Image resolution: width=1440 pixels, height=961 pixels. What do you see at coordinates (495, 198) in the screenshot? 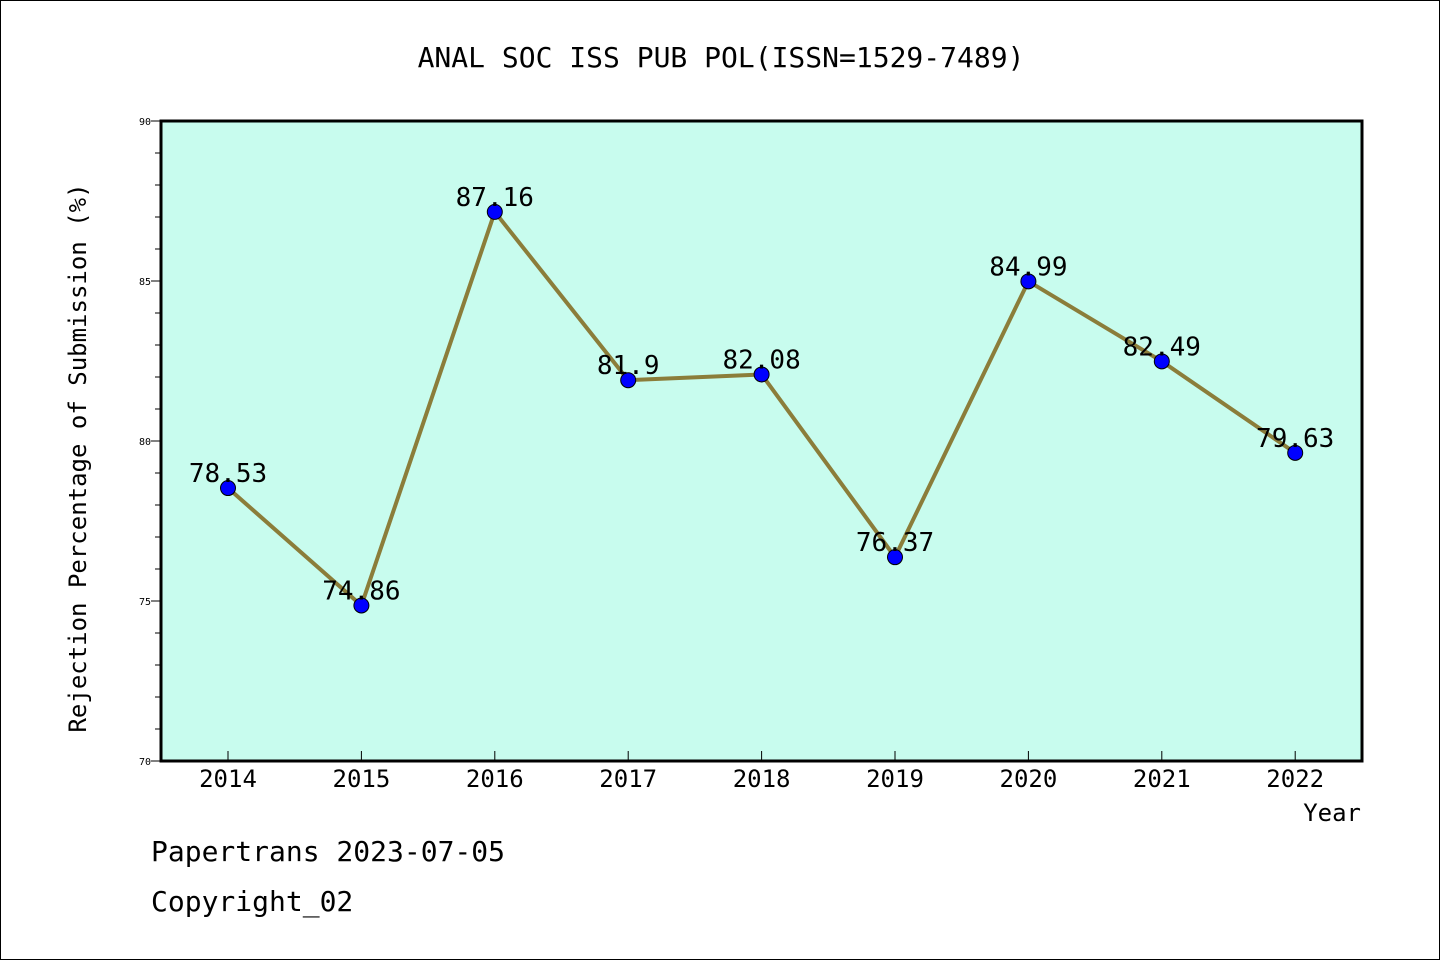
I see `data-label: 87.16` at bounding box center [495, 198].